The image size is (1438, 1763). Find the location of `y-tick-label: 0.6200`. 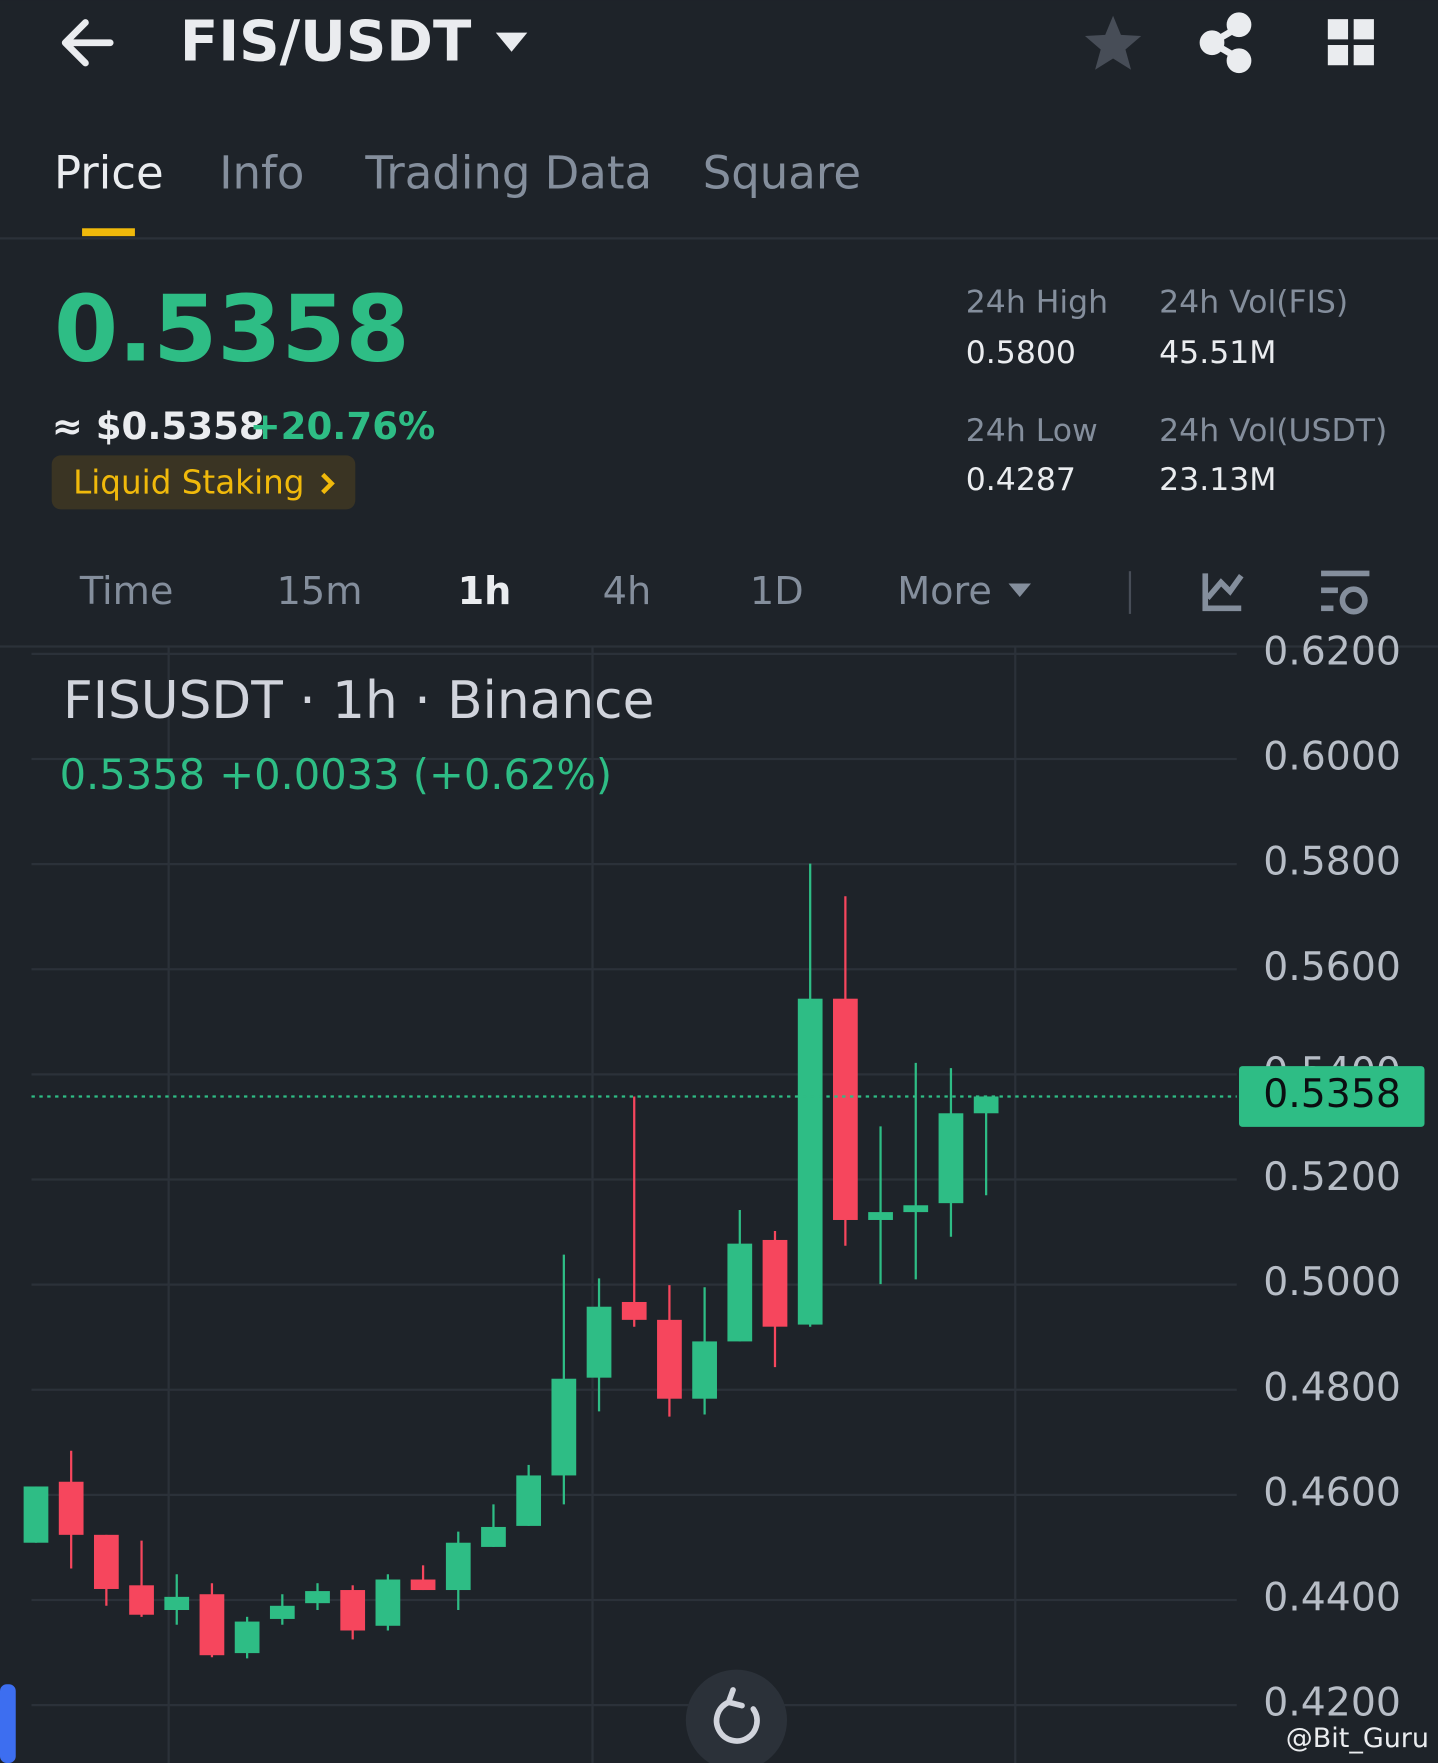

y-tick-label: 0.6200 is located at coordinates (1332, 651).